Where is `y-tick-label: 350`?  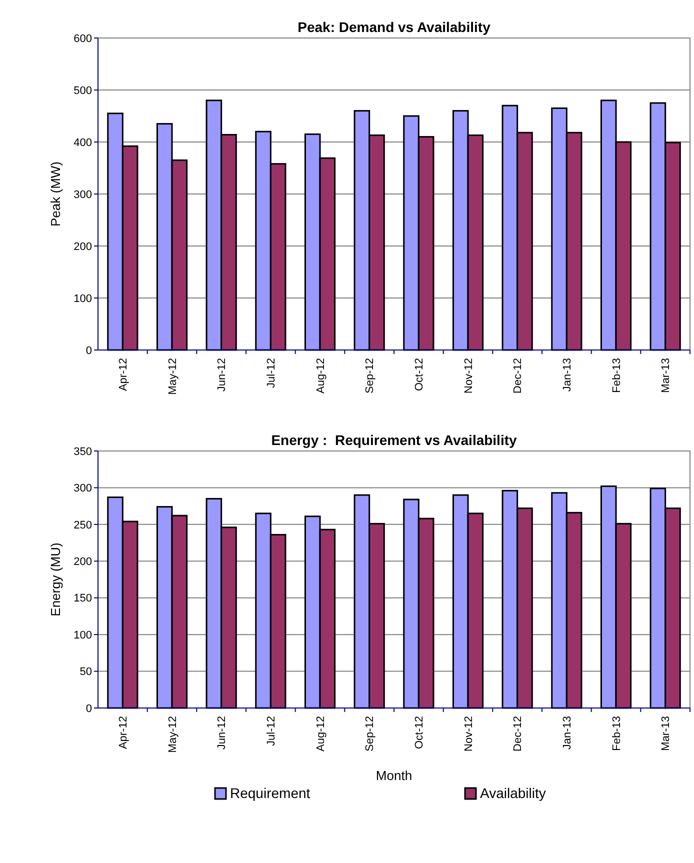 y-tick-label: 350 is located at coordinates (83, 452).